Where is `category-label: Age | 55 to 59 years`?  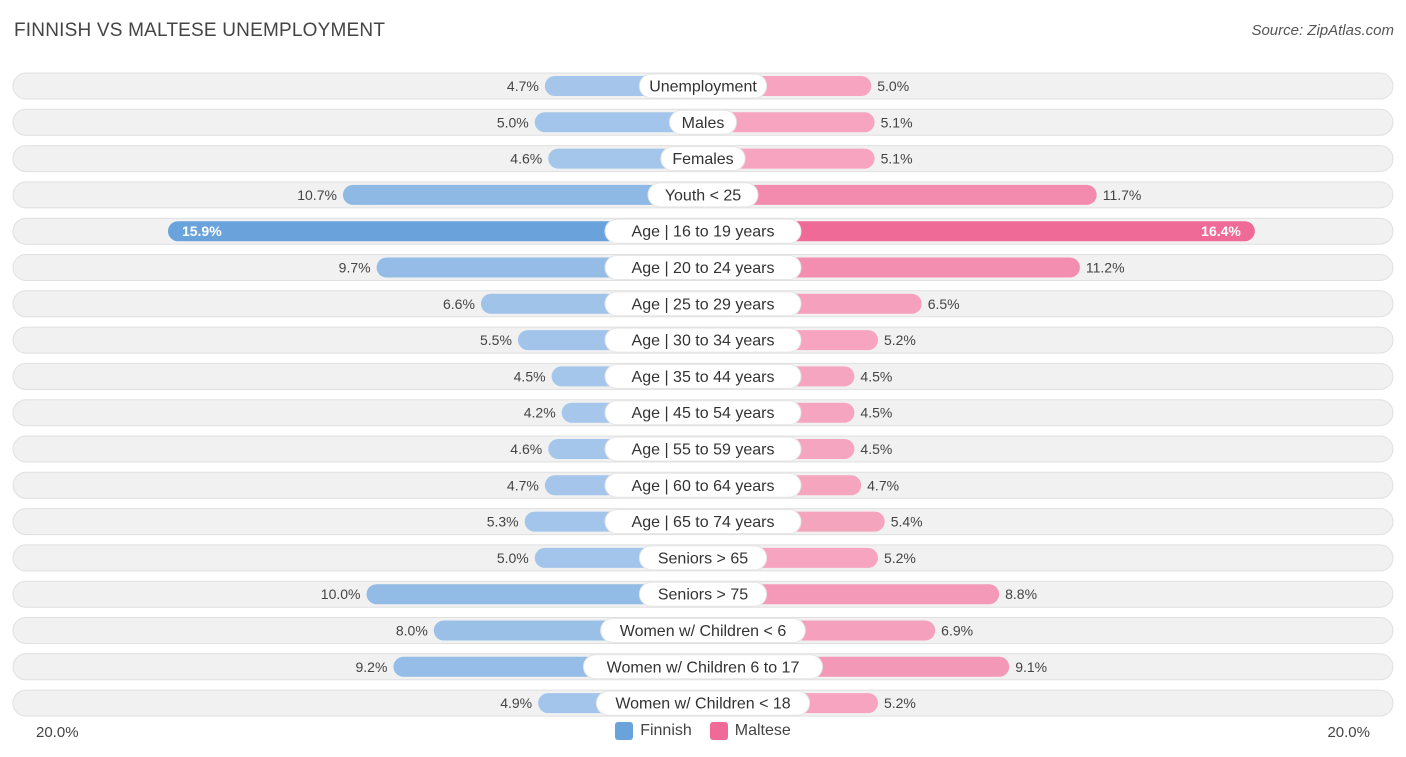
category-label: Age | 55 to 59 years is located at coordinates (703, 450).